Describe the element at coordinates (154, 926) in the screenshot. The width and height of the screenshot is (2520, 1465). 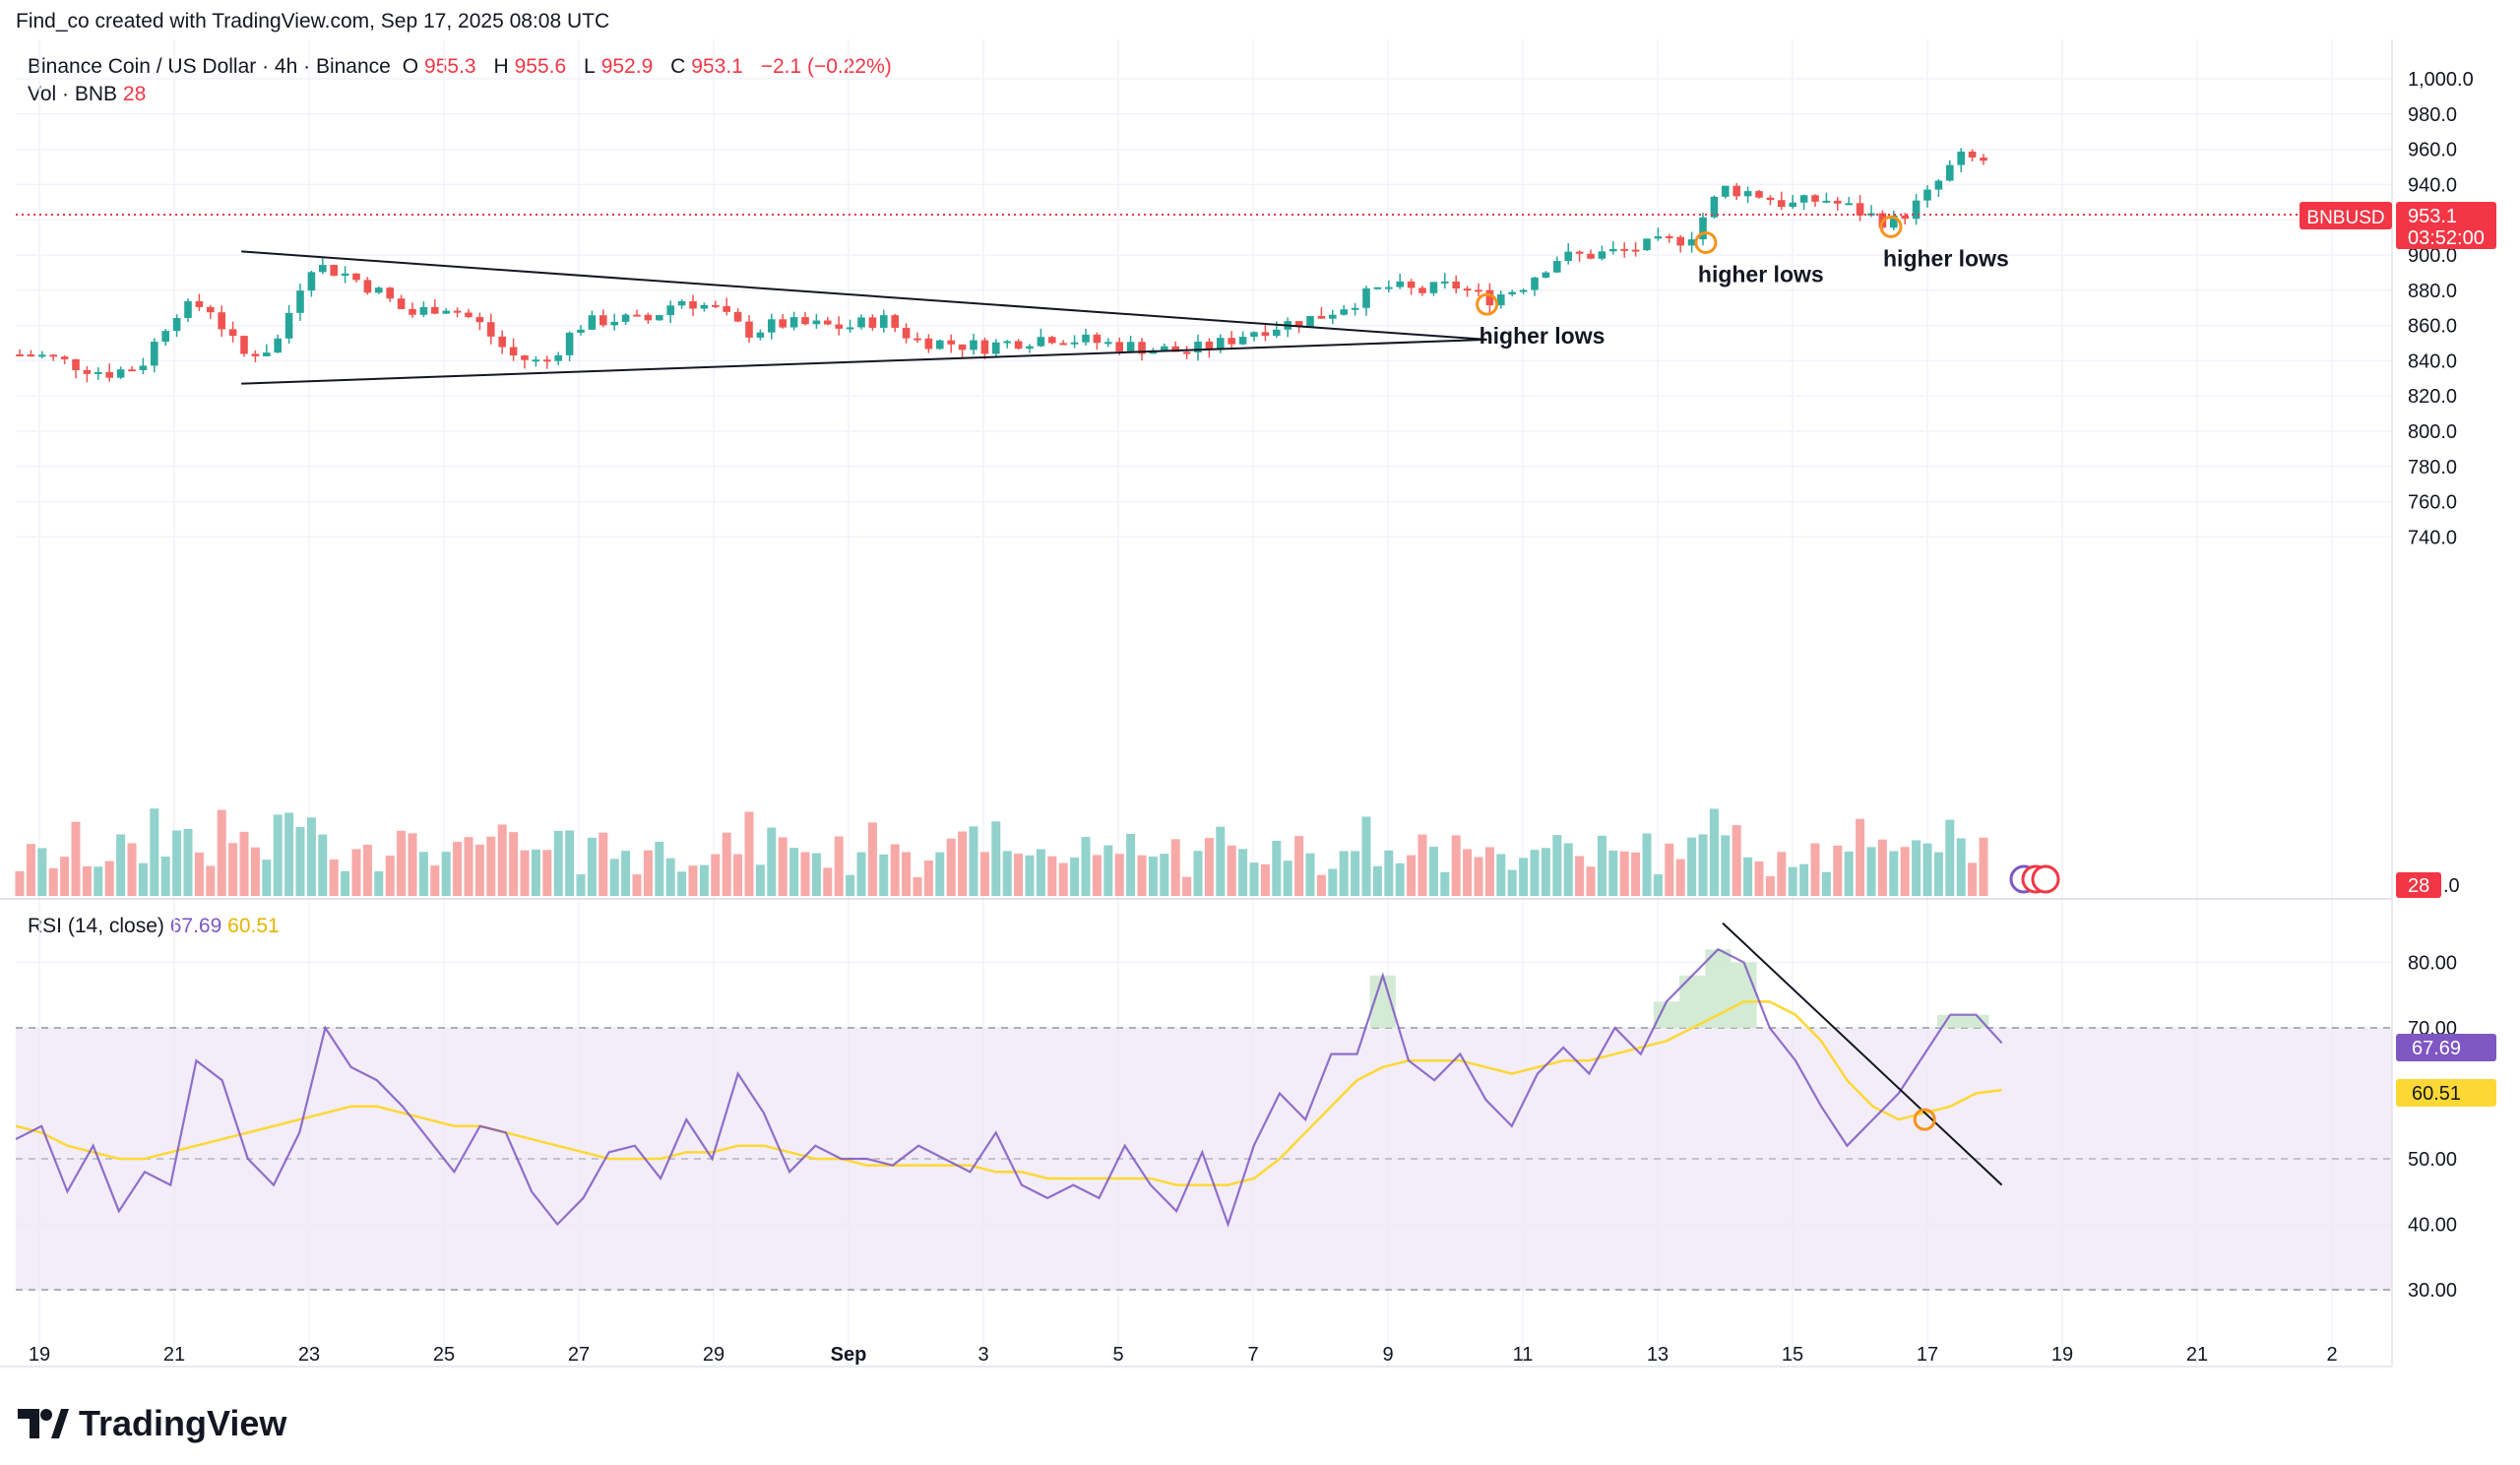
I see `rsi-legend: RSI (14, close) 67.69 60.51` at that location.